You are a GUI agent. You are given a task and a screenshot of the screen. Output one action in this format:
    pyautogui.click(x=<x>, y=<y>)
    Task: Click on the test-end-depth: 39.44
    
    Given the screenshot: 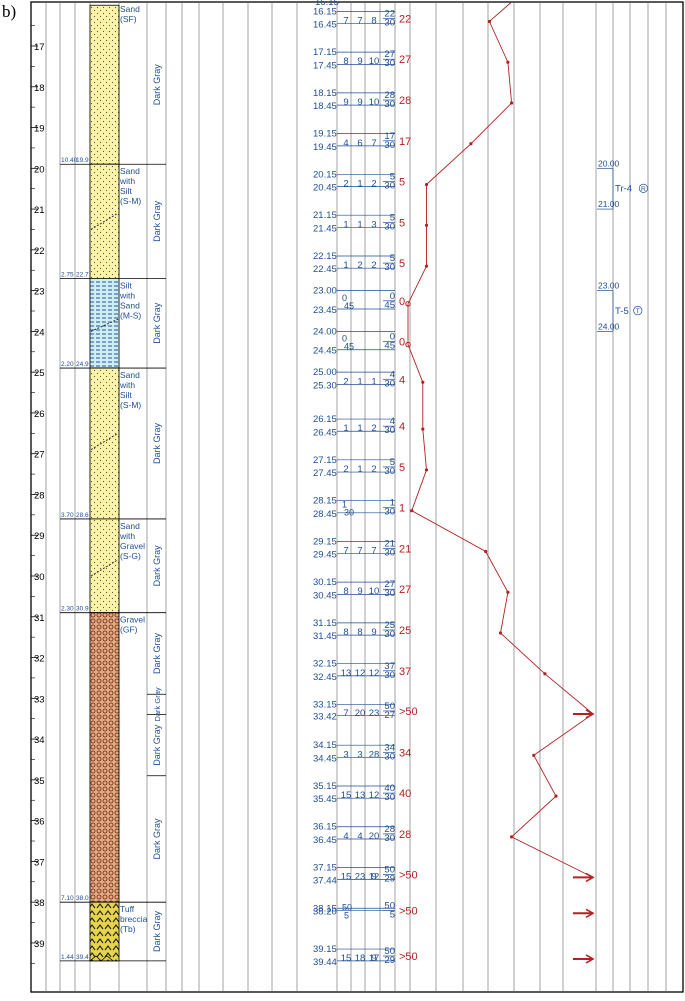 What is the action you would take?
    pyautogui.click(x=325, y=962)
    